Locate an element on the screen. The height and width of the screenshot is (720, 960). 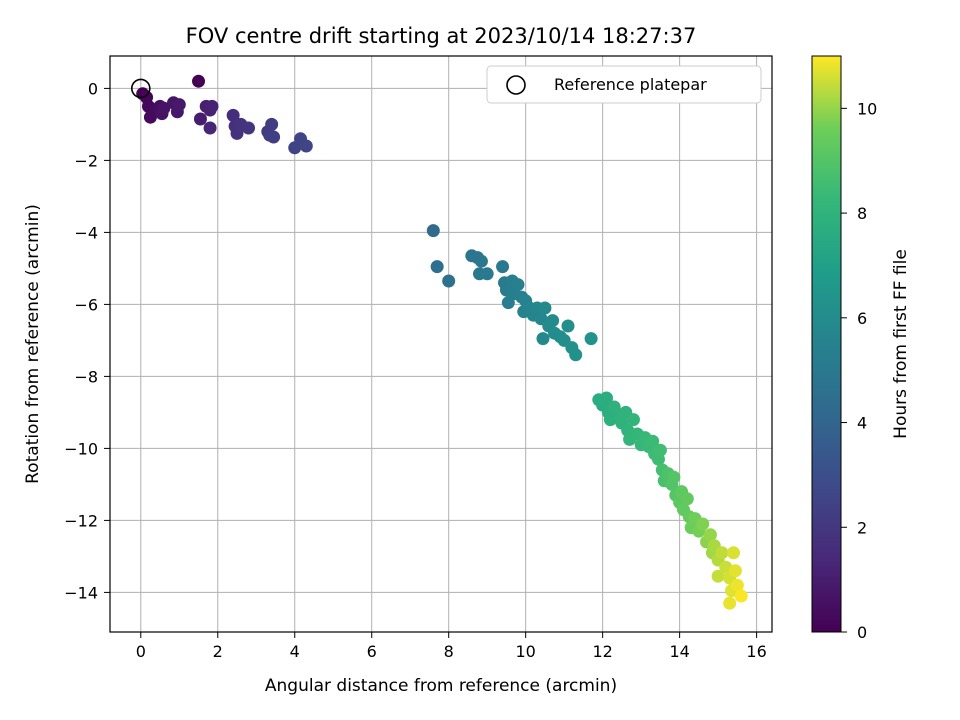
y-axis-ticks: 0 −2 −4 −6 −8 −10 −12 −14 is located at coordinates (87, 340).